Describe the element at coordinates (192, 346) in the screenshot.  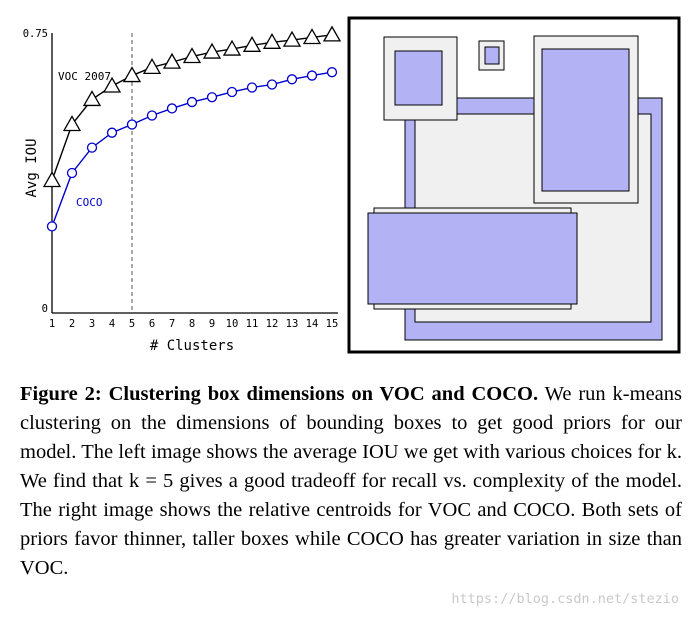
I see `x-axis-label: # Clusters` at that location.